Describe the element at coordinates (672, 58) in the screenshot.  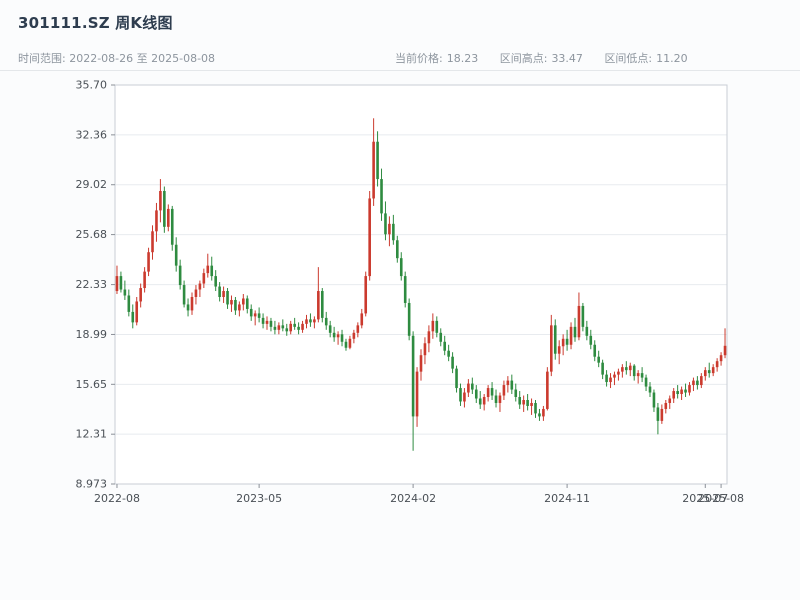
I see `range-low-value: 11.20` at that location.